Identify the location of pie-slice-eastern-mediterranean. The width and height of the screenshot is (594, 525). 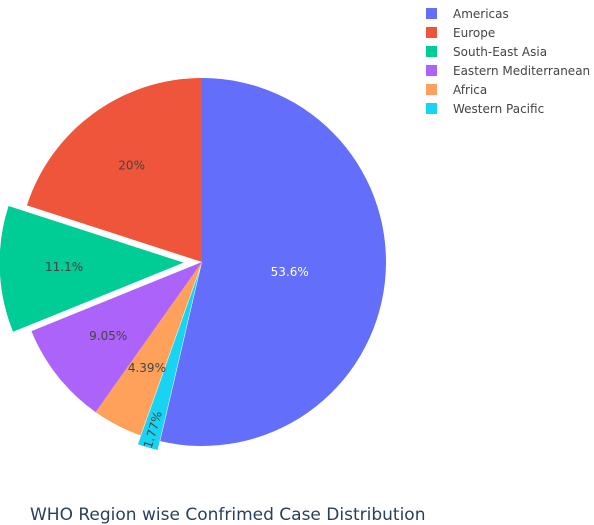
(116, 337).